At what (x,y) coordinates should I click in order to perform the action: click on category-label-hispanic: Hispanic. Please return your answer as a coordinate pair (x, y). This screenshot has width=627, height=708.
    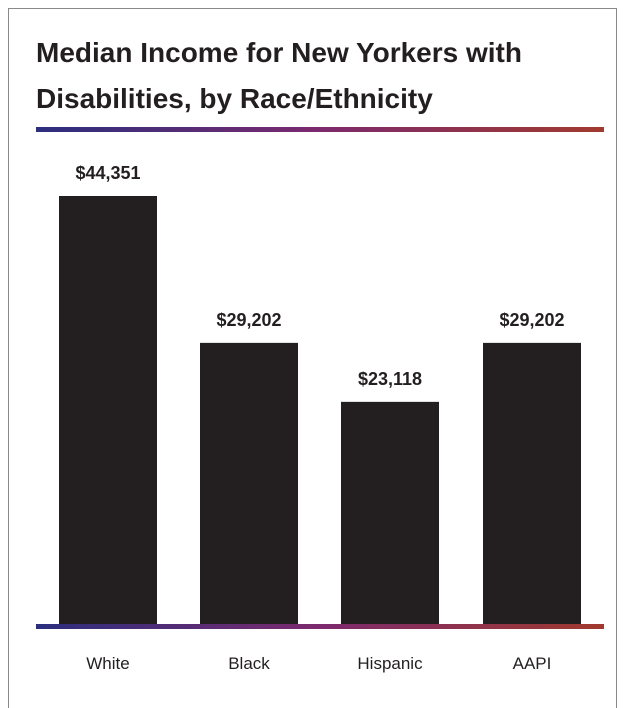
    Looking at the image, I should click on (390, 663).